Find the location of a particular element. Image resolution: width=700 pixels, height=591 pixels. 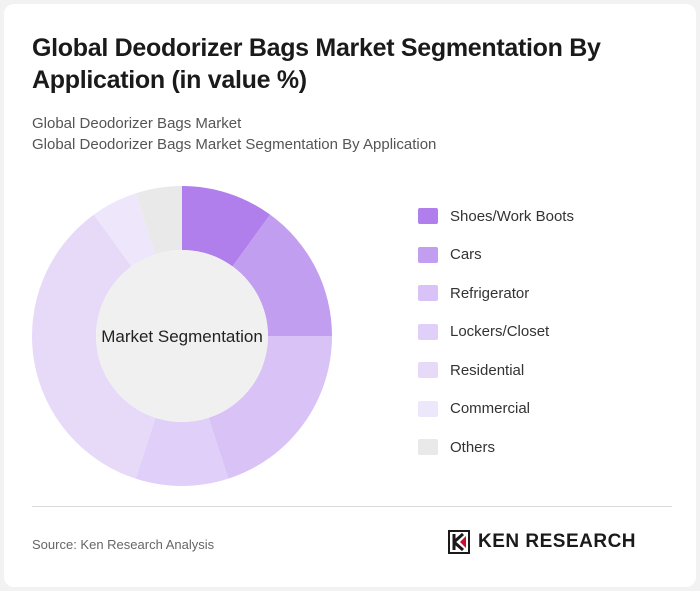

chart-subtitle-market: Global Deodorizer Bags Market is located at coordinates (137, 123).